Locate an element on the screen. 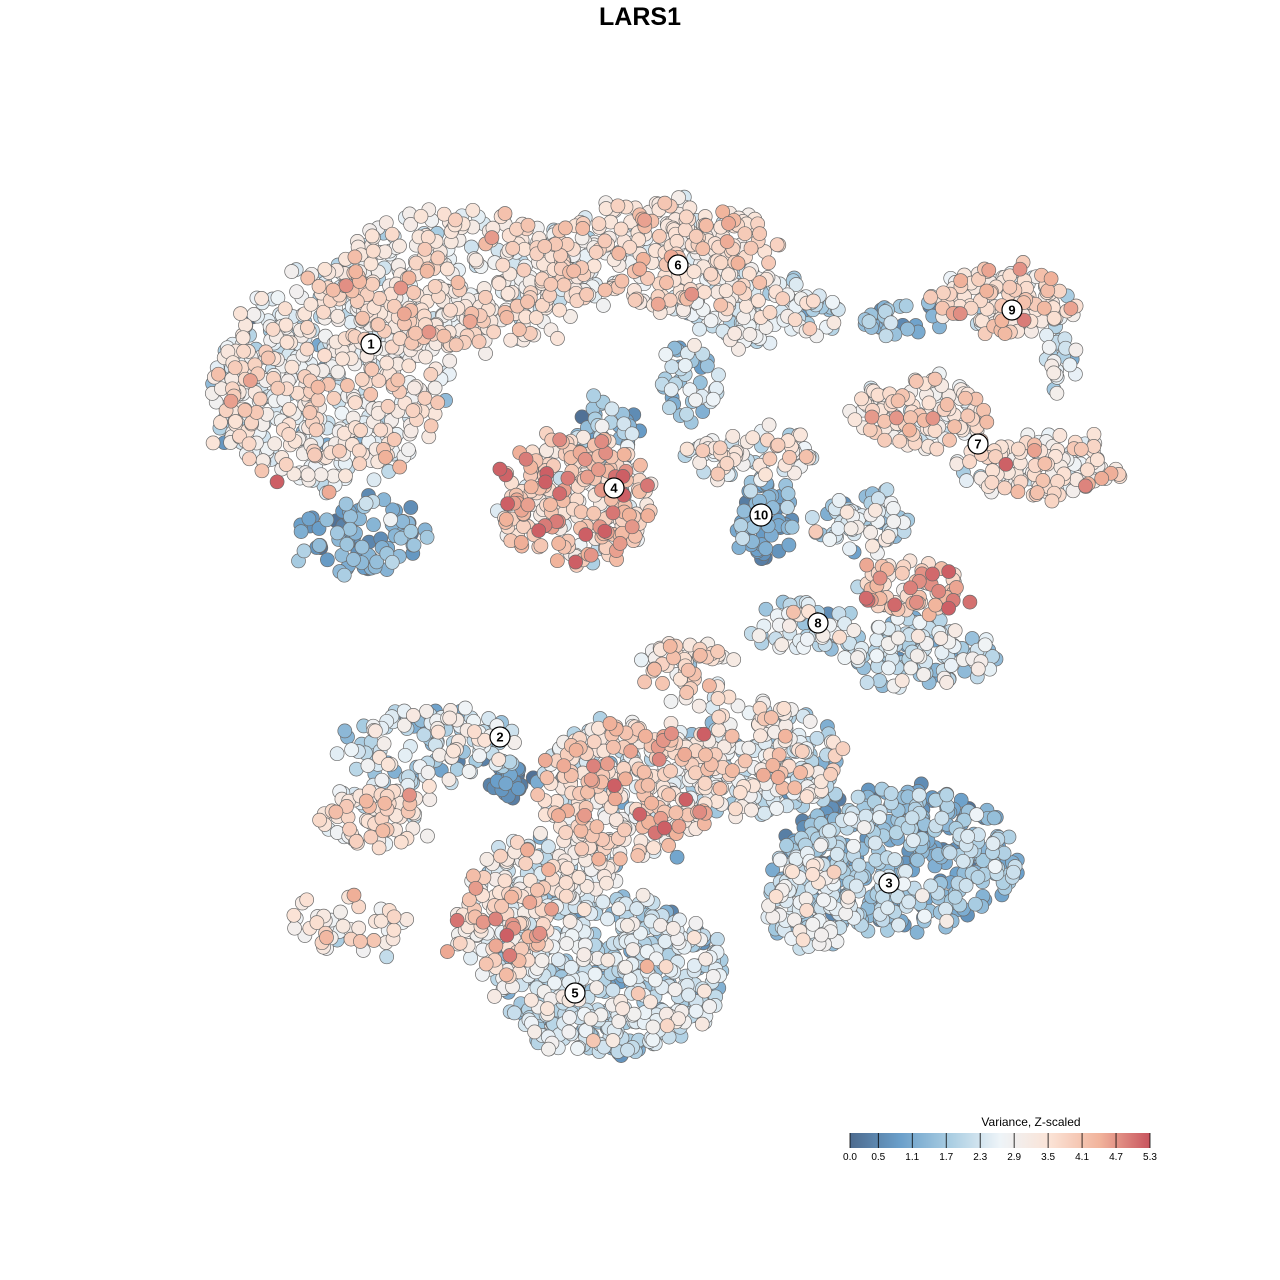 Image resolution: width=1280 pixels, height=1280 pixels. cluster-label-text: 10 is located at coordinates (761, 515).